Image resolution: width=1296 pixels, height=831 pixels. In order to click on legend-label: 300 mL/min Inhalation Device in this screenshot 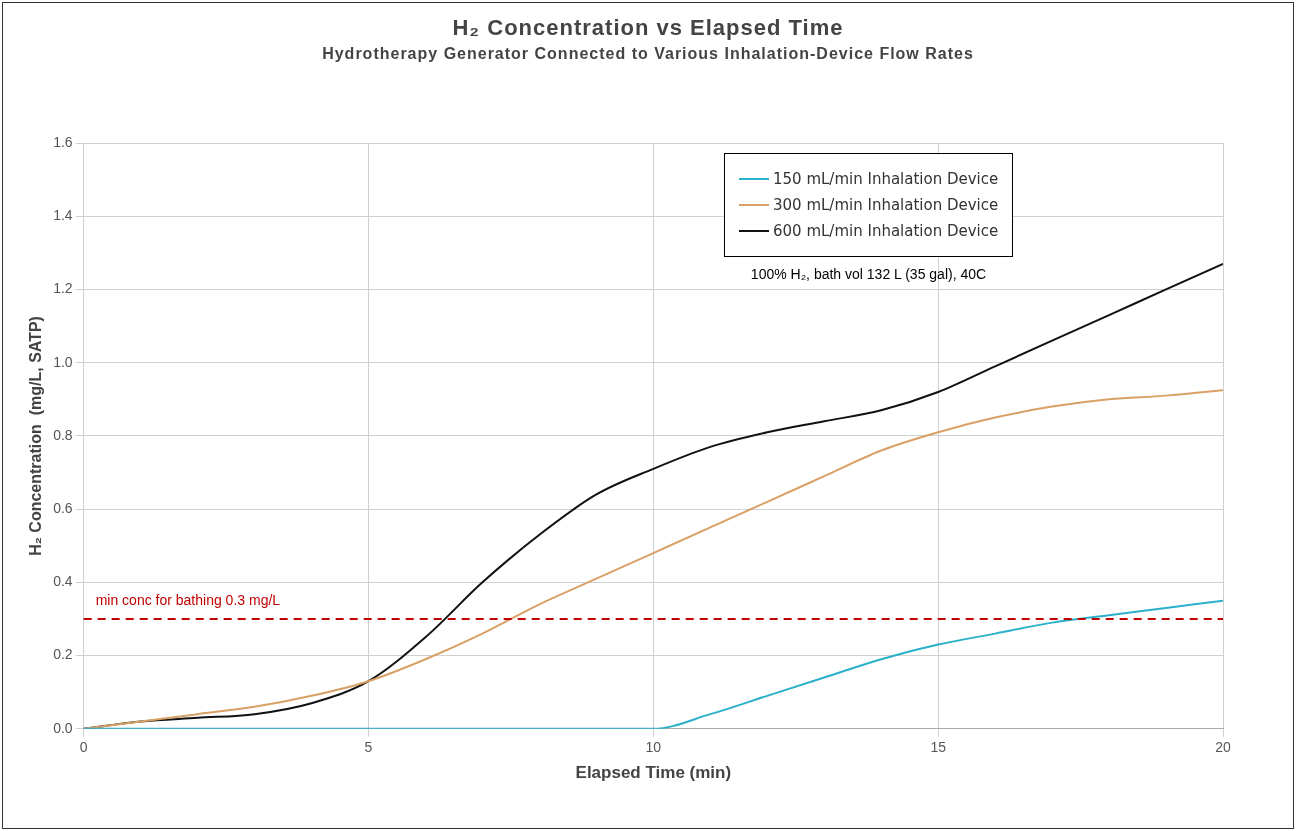, I will do `click(886, 205)`.